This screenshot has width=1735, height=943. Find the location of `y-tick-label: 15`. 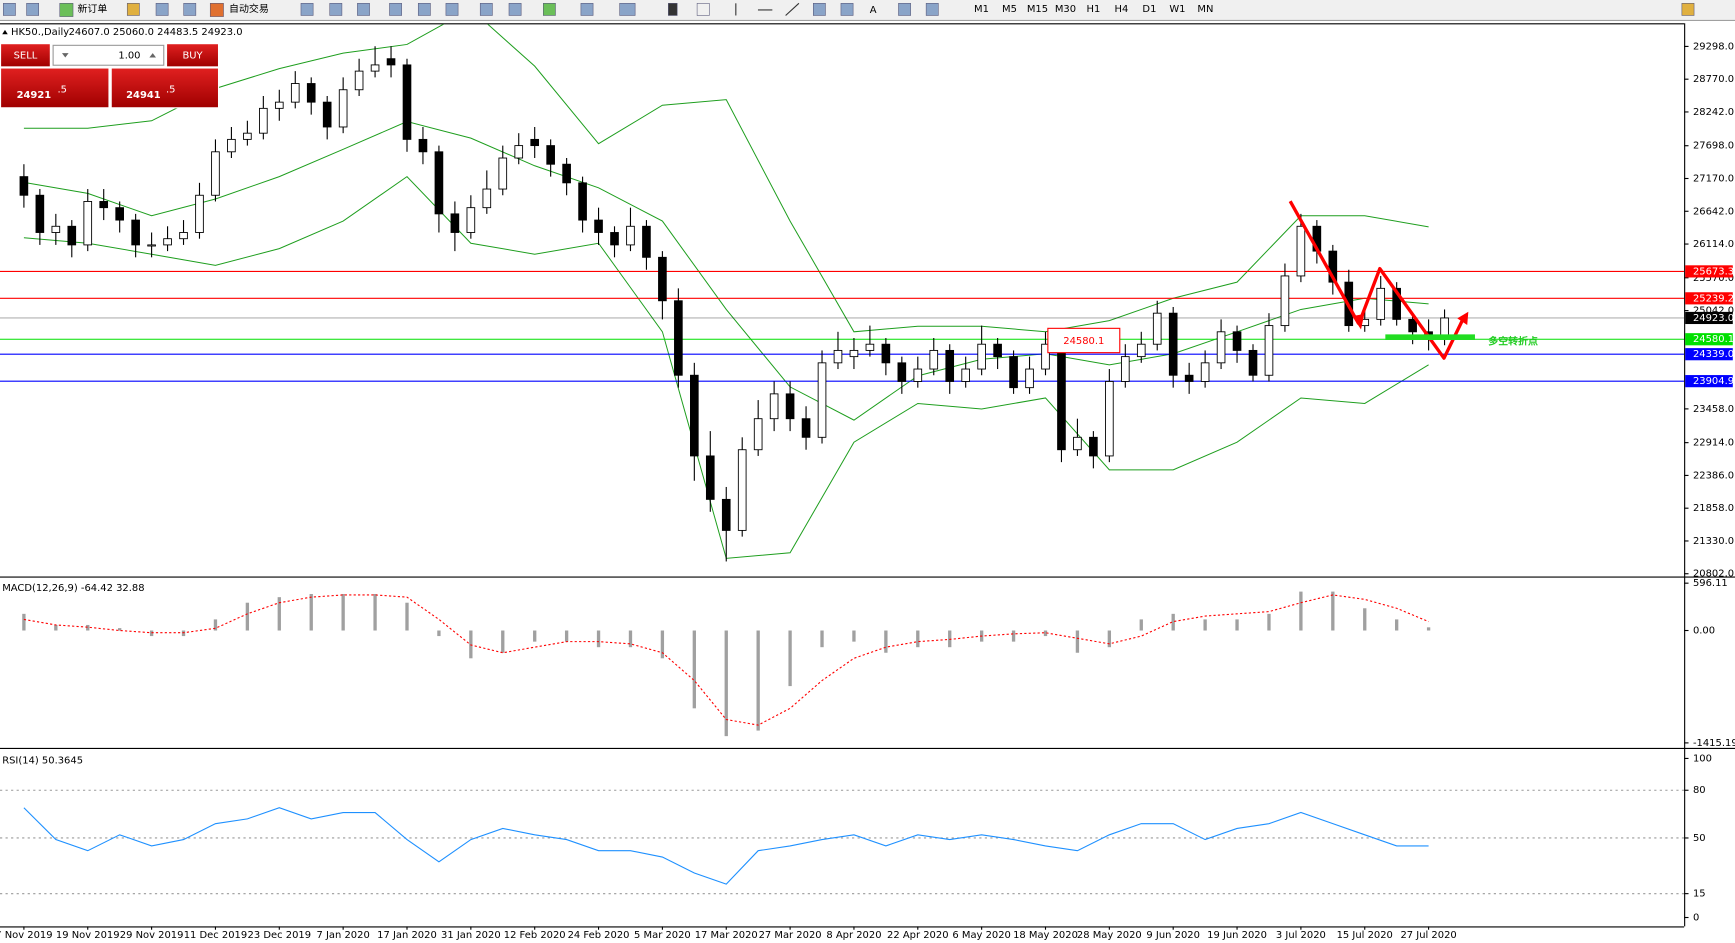

y-tick-label: 15 is located at coordinates (1699, 894).